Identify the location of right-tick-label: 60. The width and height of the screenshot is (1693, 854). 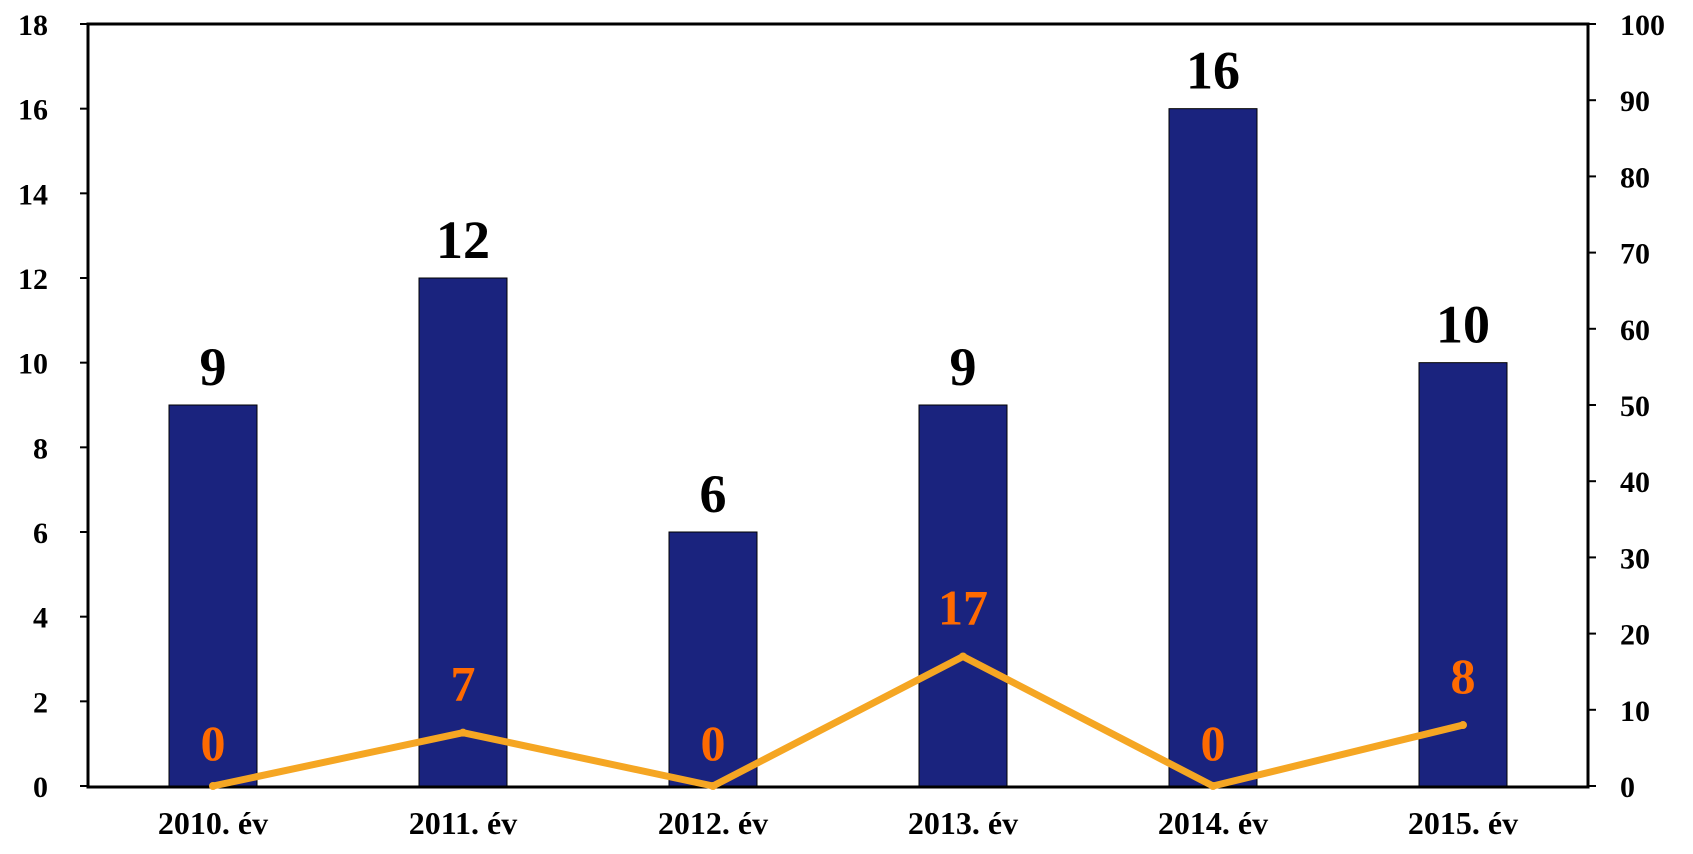
(1635, 330).